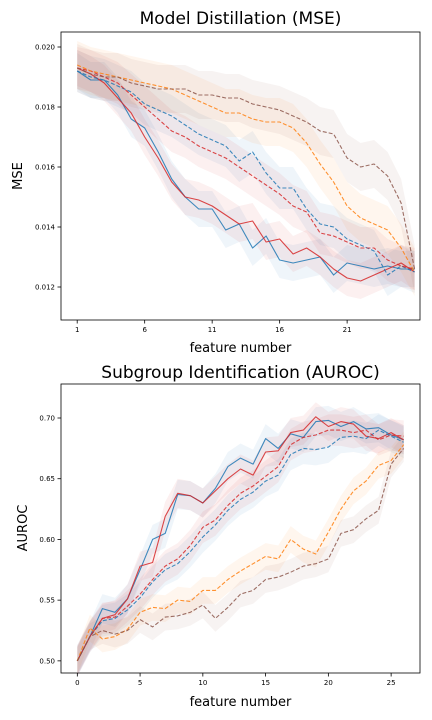 The height and width of the screenshot is (720, 432). I want to click on auroc-x-tick-label-4: 20, so click(328, 683).